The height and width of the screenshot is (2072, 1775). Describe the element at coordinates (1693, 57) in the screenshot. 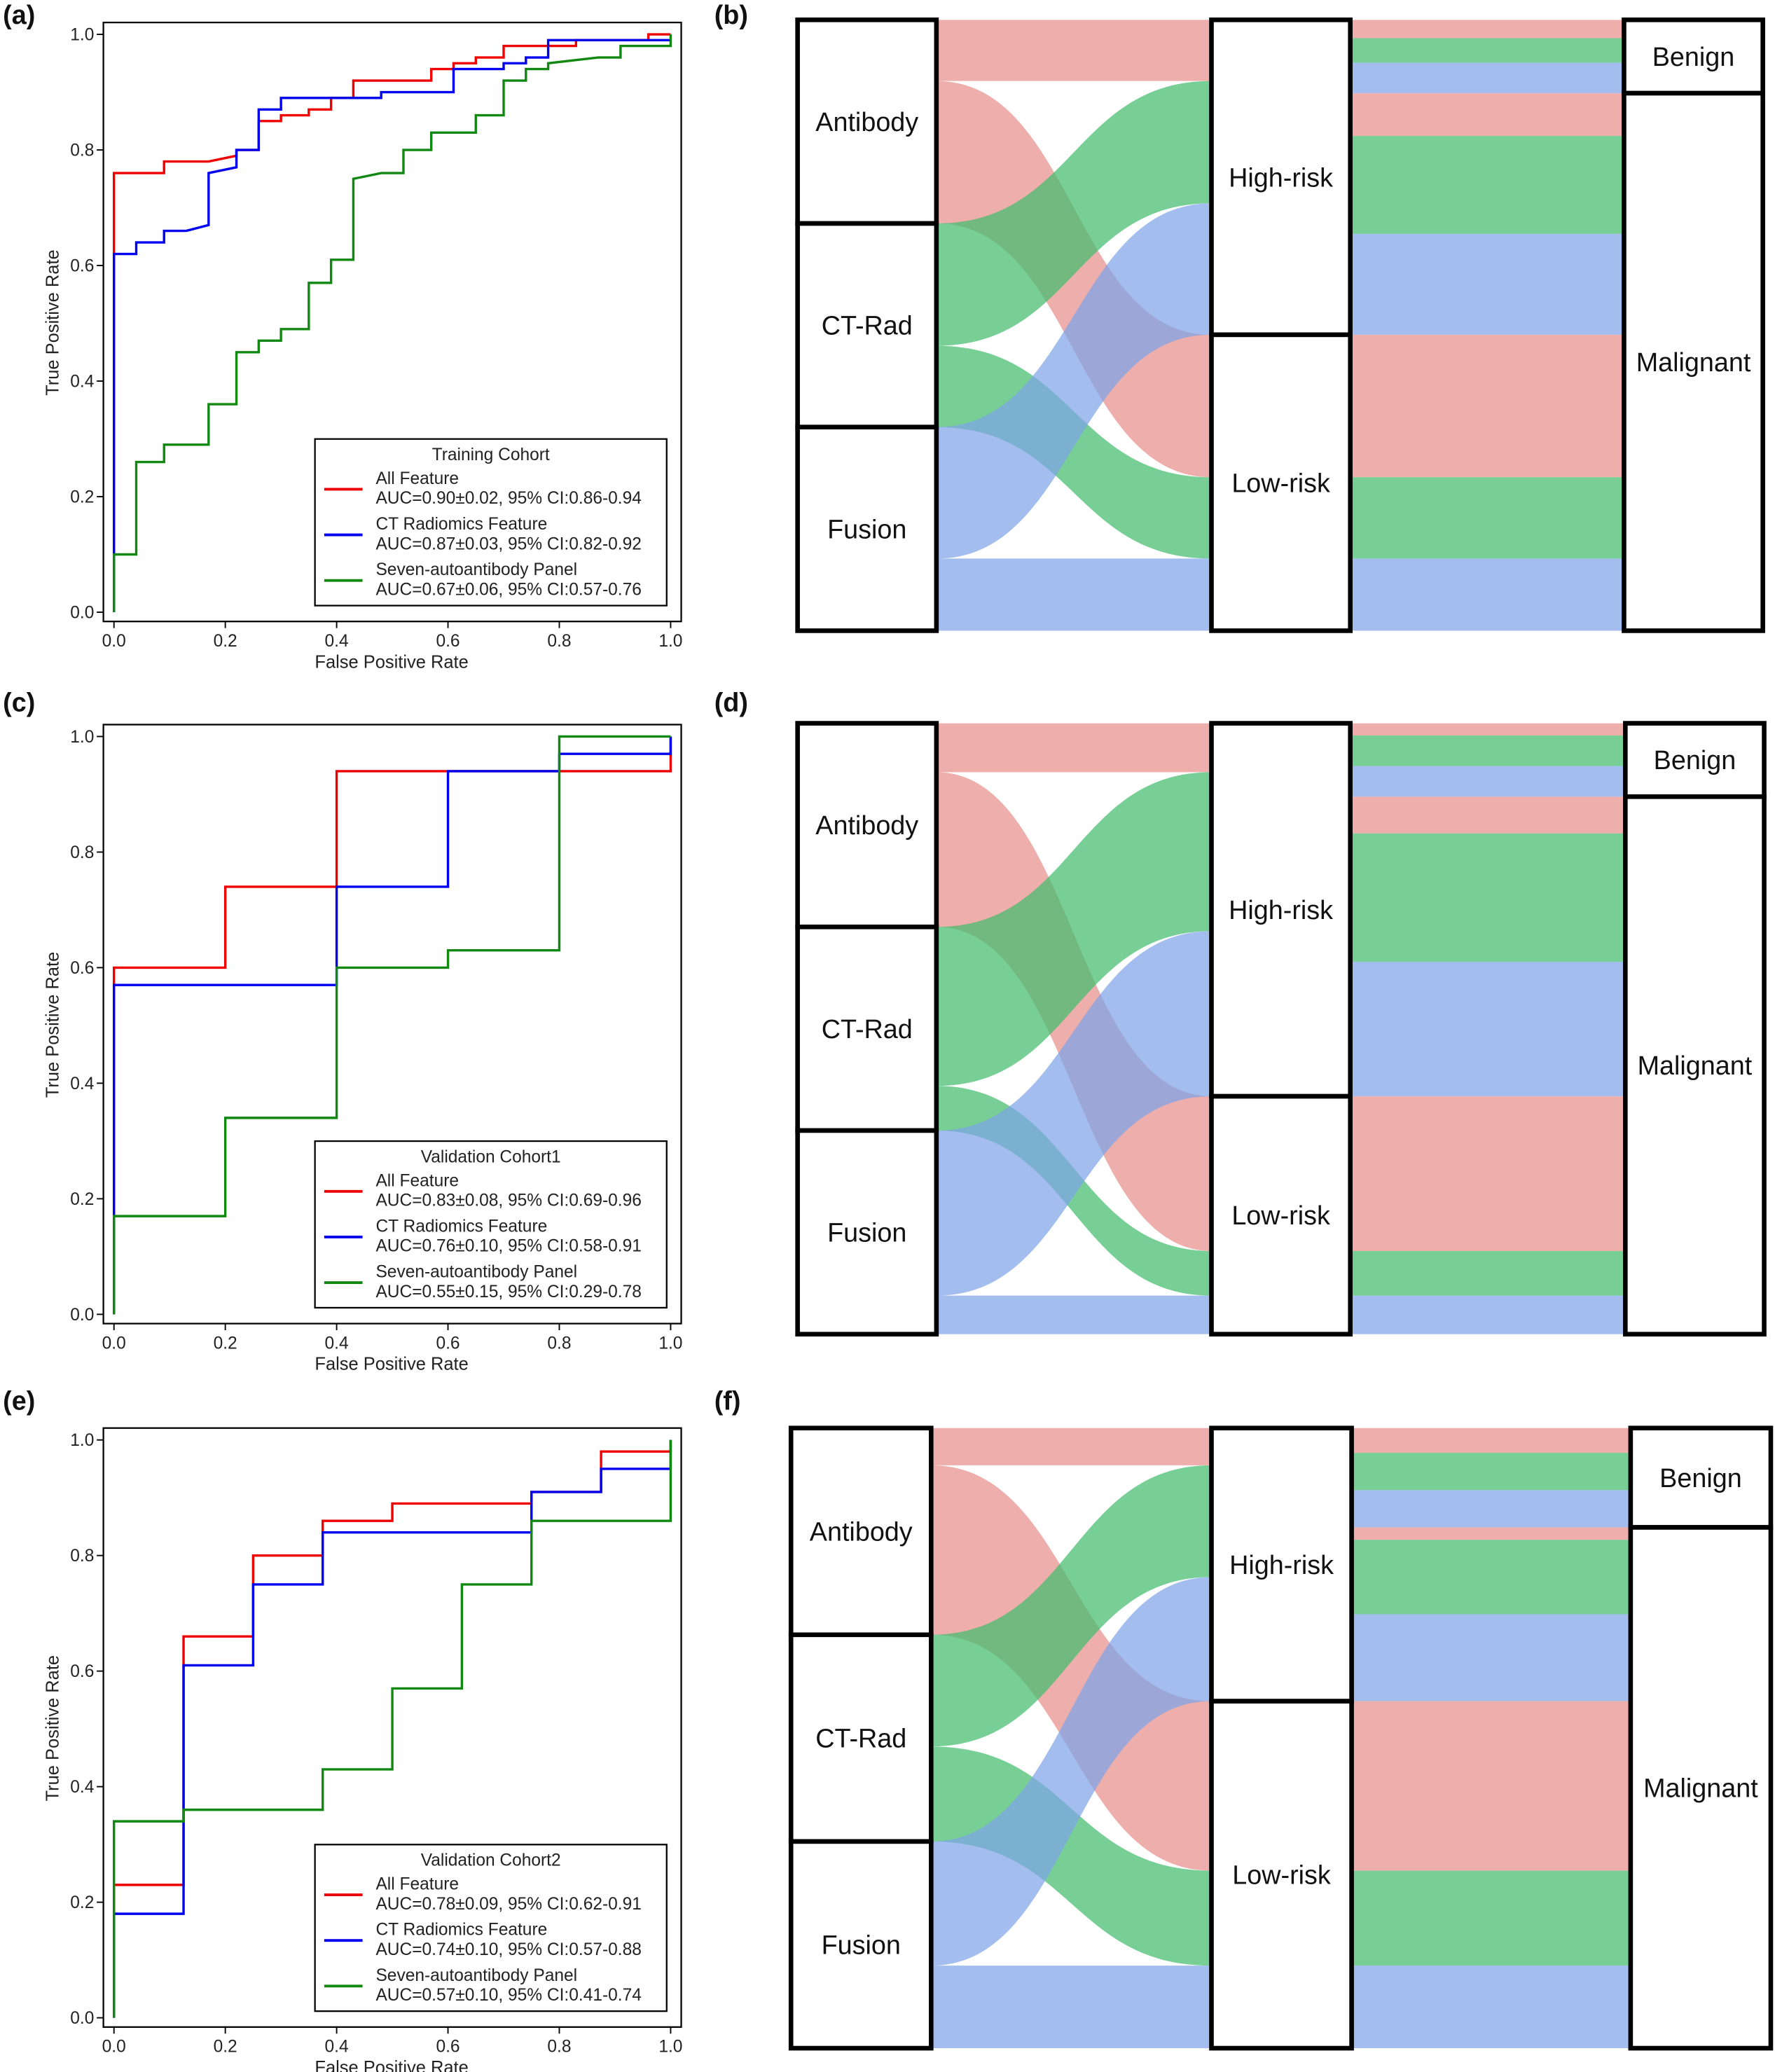

I see `sankey-node-benign: Benign` at that location.